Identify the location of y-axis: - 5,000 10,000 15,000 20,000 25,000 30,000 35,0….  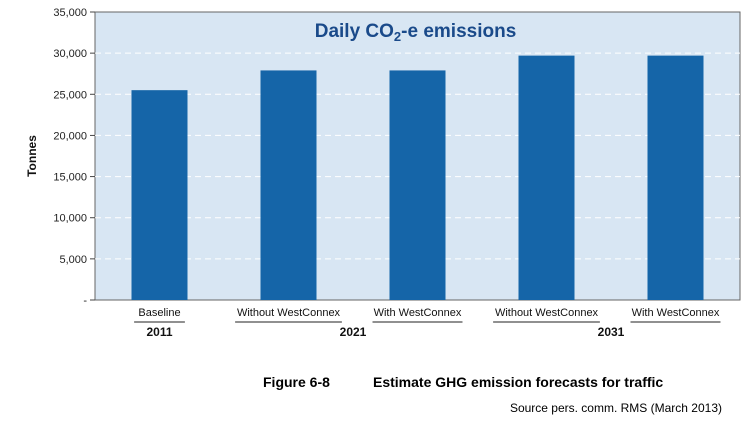
(74, 157).